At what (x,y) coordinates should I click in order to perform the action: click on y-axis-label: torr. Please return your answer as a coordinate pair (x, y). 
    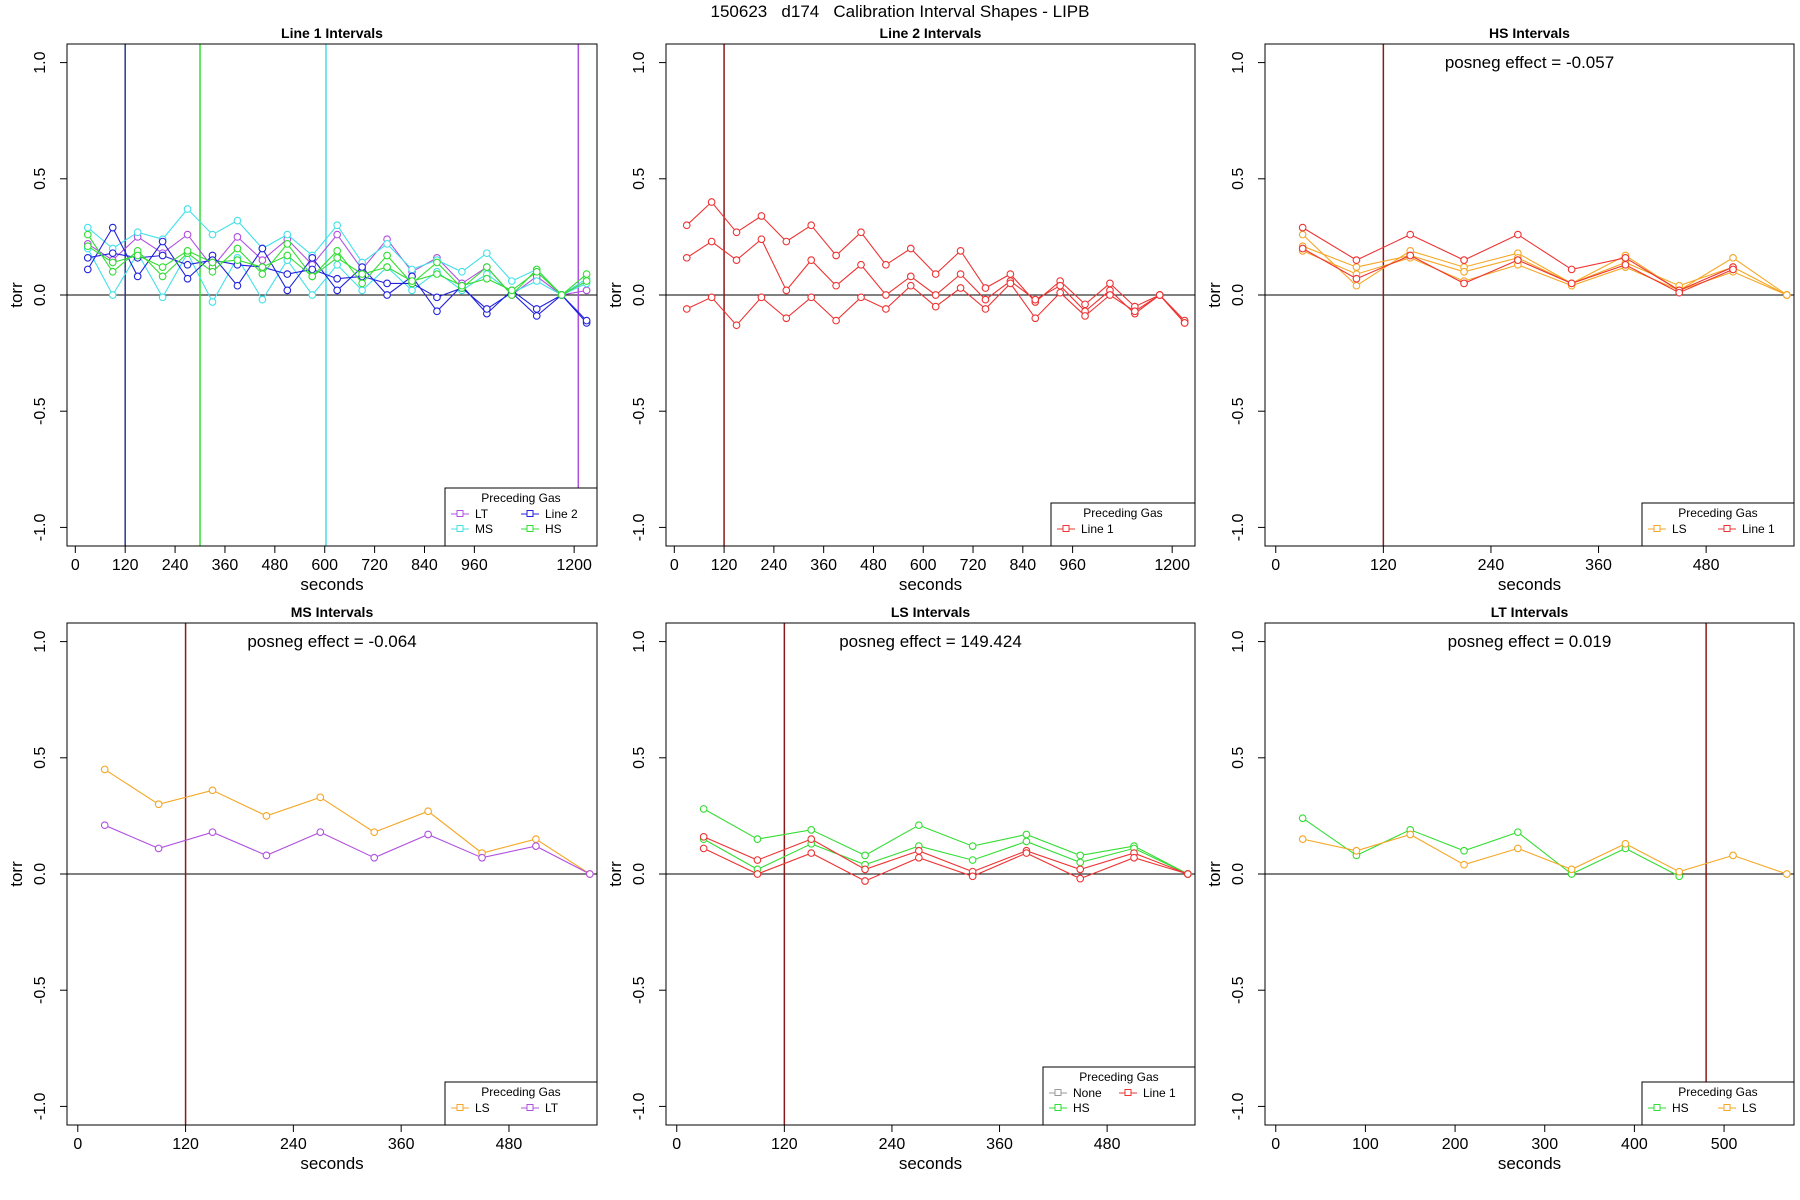
    Looking at the image, I should click on (1214, 295).